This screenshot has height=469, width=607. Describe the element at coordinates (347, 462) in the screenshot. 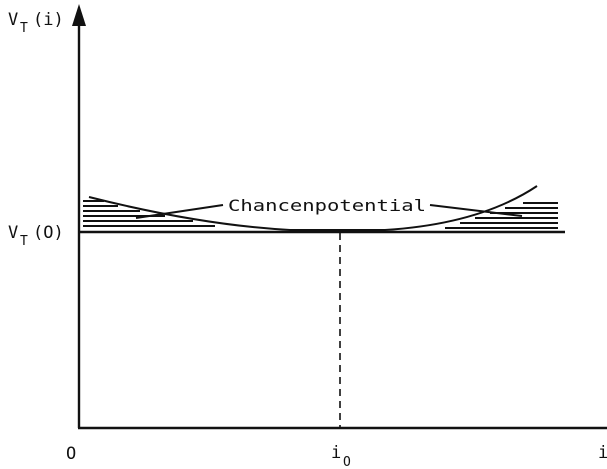

I see `i0-label-subscript: O` at that location.